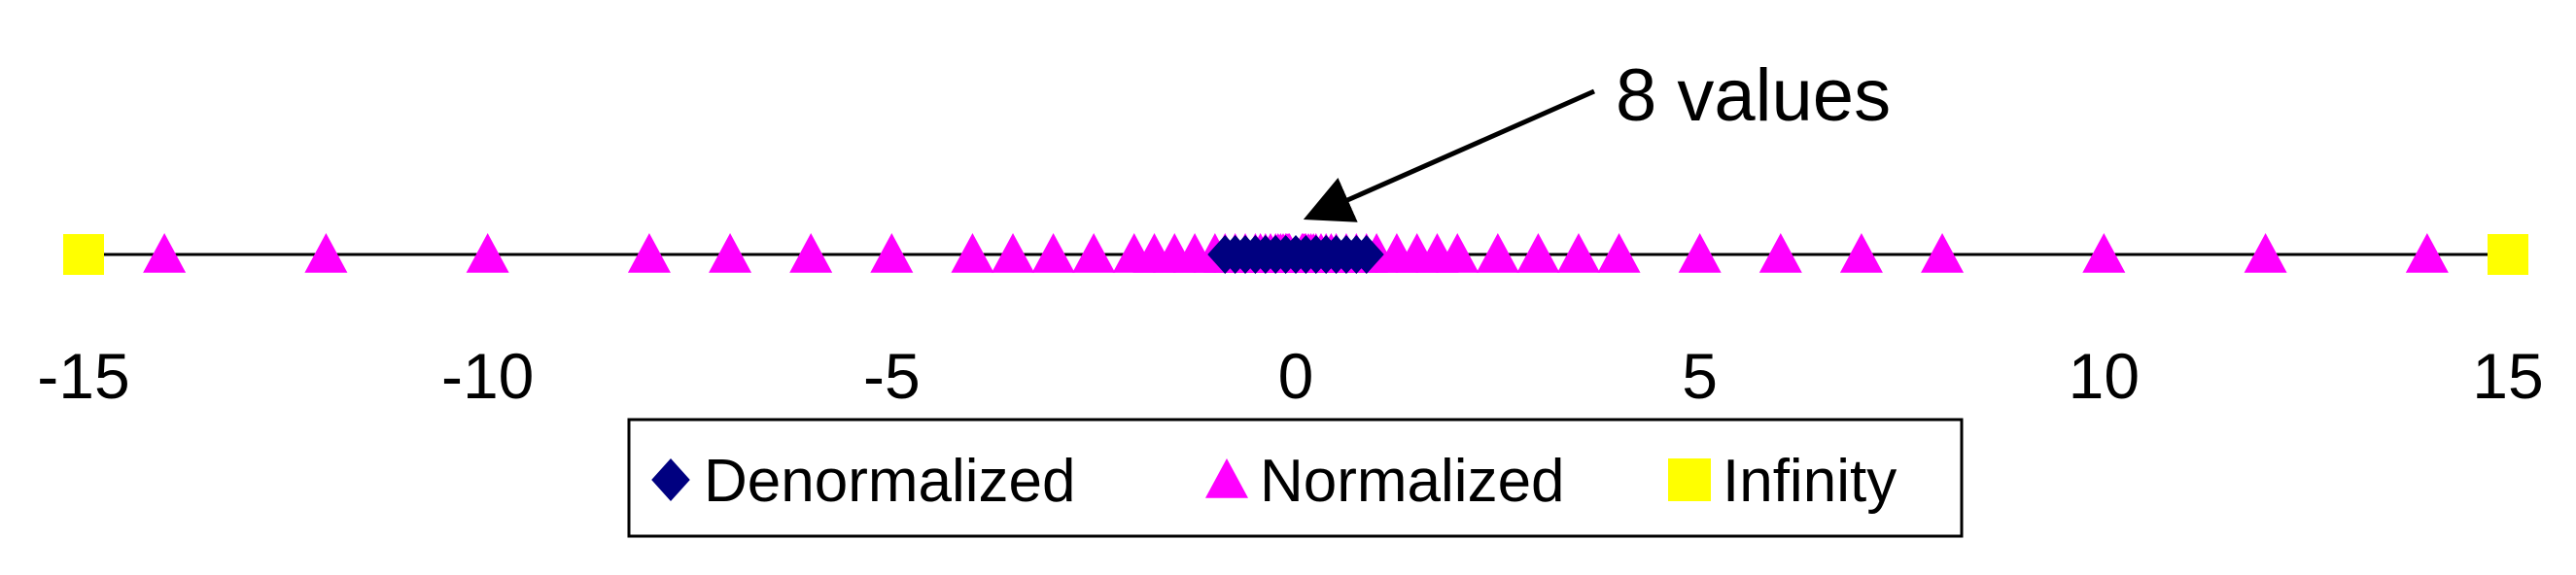 This screenshot has width=2576, height=575. I want to click on tick-label: 15, so click(2507, 376).